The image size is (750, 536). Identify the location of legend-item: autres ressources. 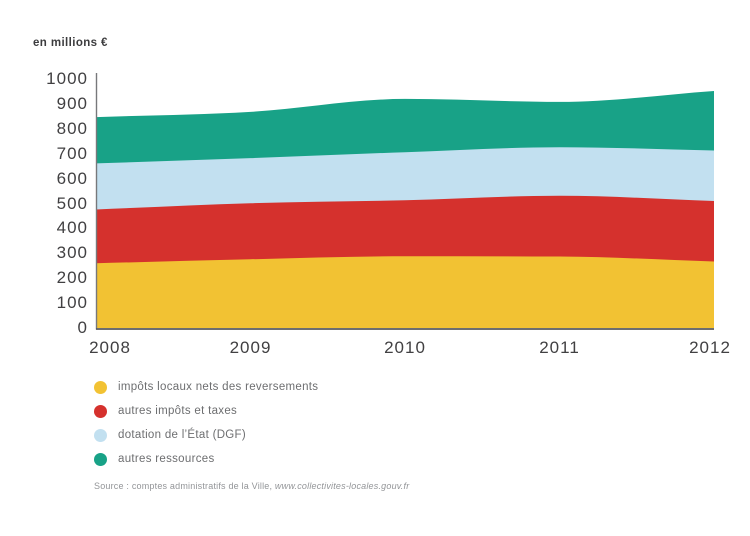
(206, 459).